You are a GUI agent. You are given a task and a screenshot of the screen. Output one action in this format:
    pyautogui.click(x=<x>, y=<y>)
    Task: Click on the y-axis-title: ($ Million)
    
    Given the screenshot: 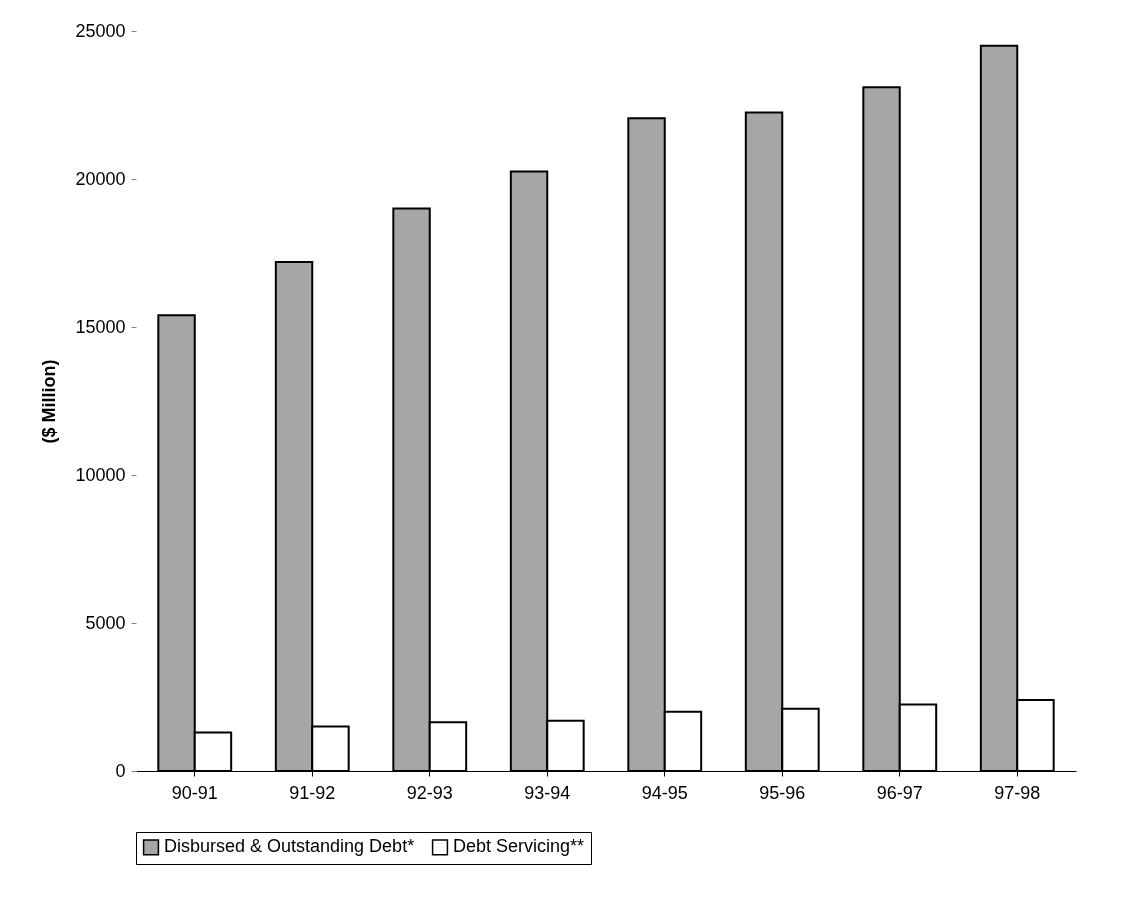 What is the action you would take?
    pyautogui.click(x=49, y=401)
    